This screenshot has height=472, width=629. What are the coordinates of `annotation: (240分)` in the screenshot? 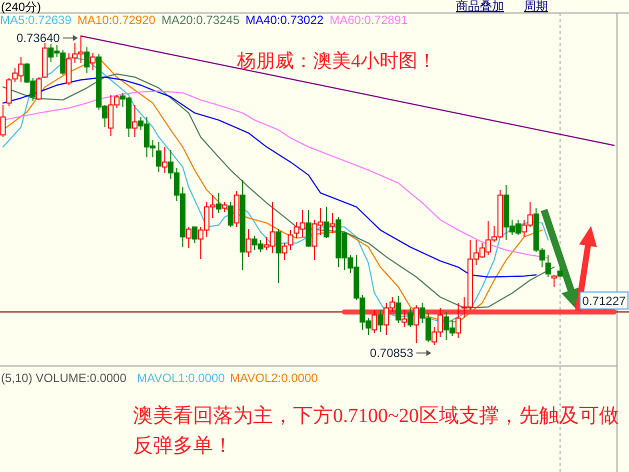 It's located at (21, 7).